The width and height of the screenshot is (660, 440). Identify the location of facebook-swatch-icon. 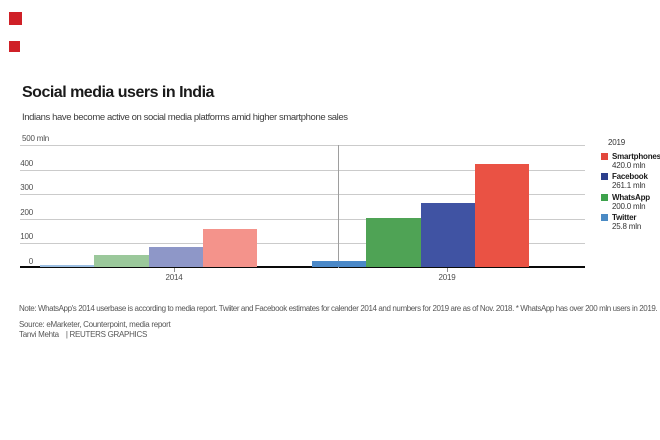
(604, 177).